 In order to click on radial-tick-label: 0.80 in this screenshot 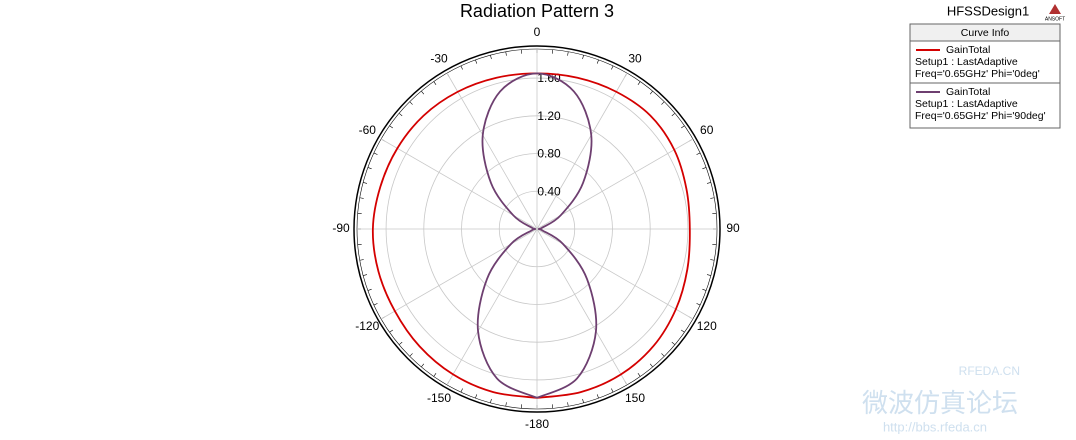, I will do `click(549, 154)`.